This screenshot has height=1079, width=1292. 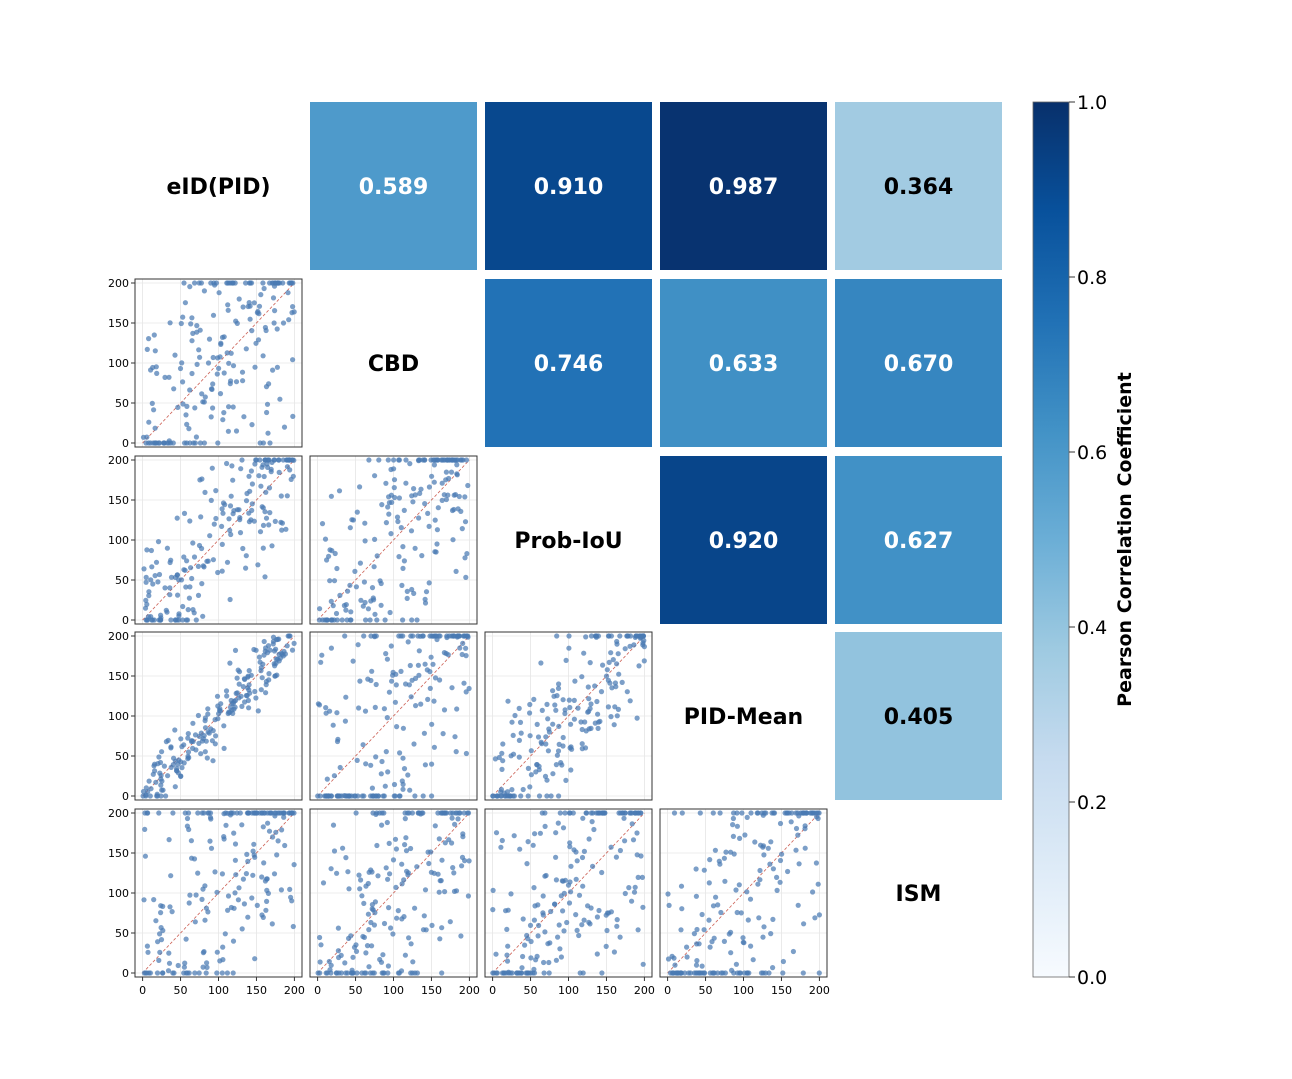 What do you see at coordinates (743, 893) in the screenshot?
I see `reference-line` at bounding box center [743, 893].